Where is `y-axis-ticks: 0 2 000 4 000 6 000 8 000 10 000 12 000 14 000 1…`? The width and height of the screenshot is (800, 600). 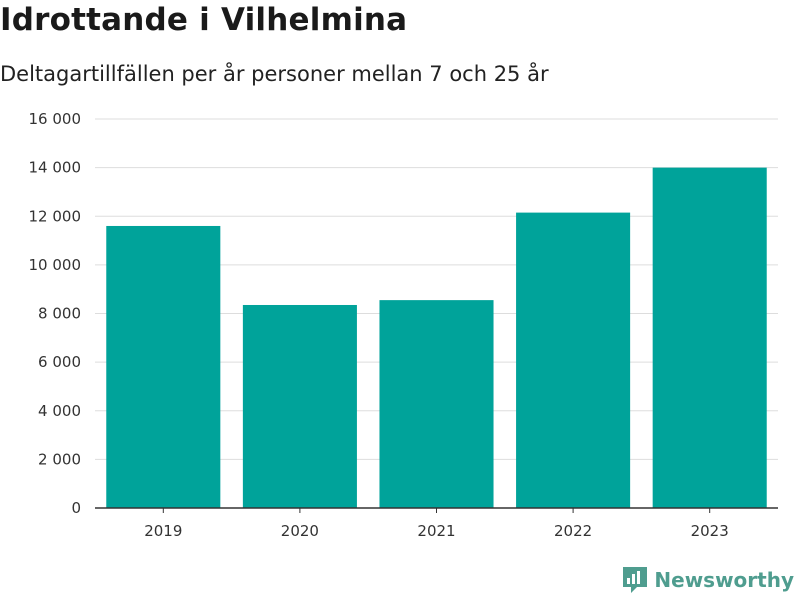
y-axis-ticks: 0 2 000 4 000 6 000 8 000 10 000 12 000 14 000 1… is located at coordinates (55, 313).